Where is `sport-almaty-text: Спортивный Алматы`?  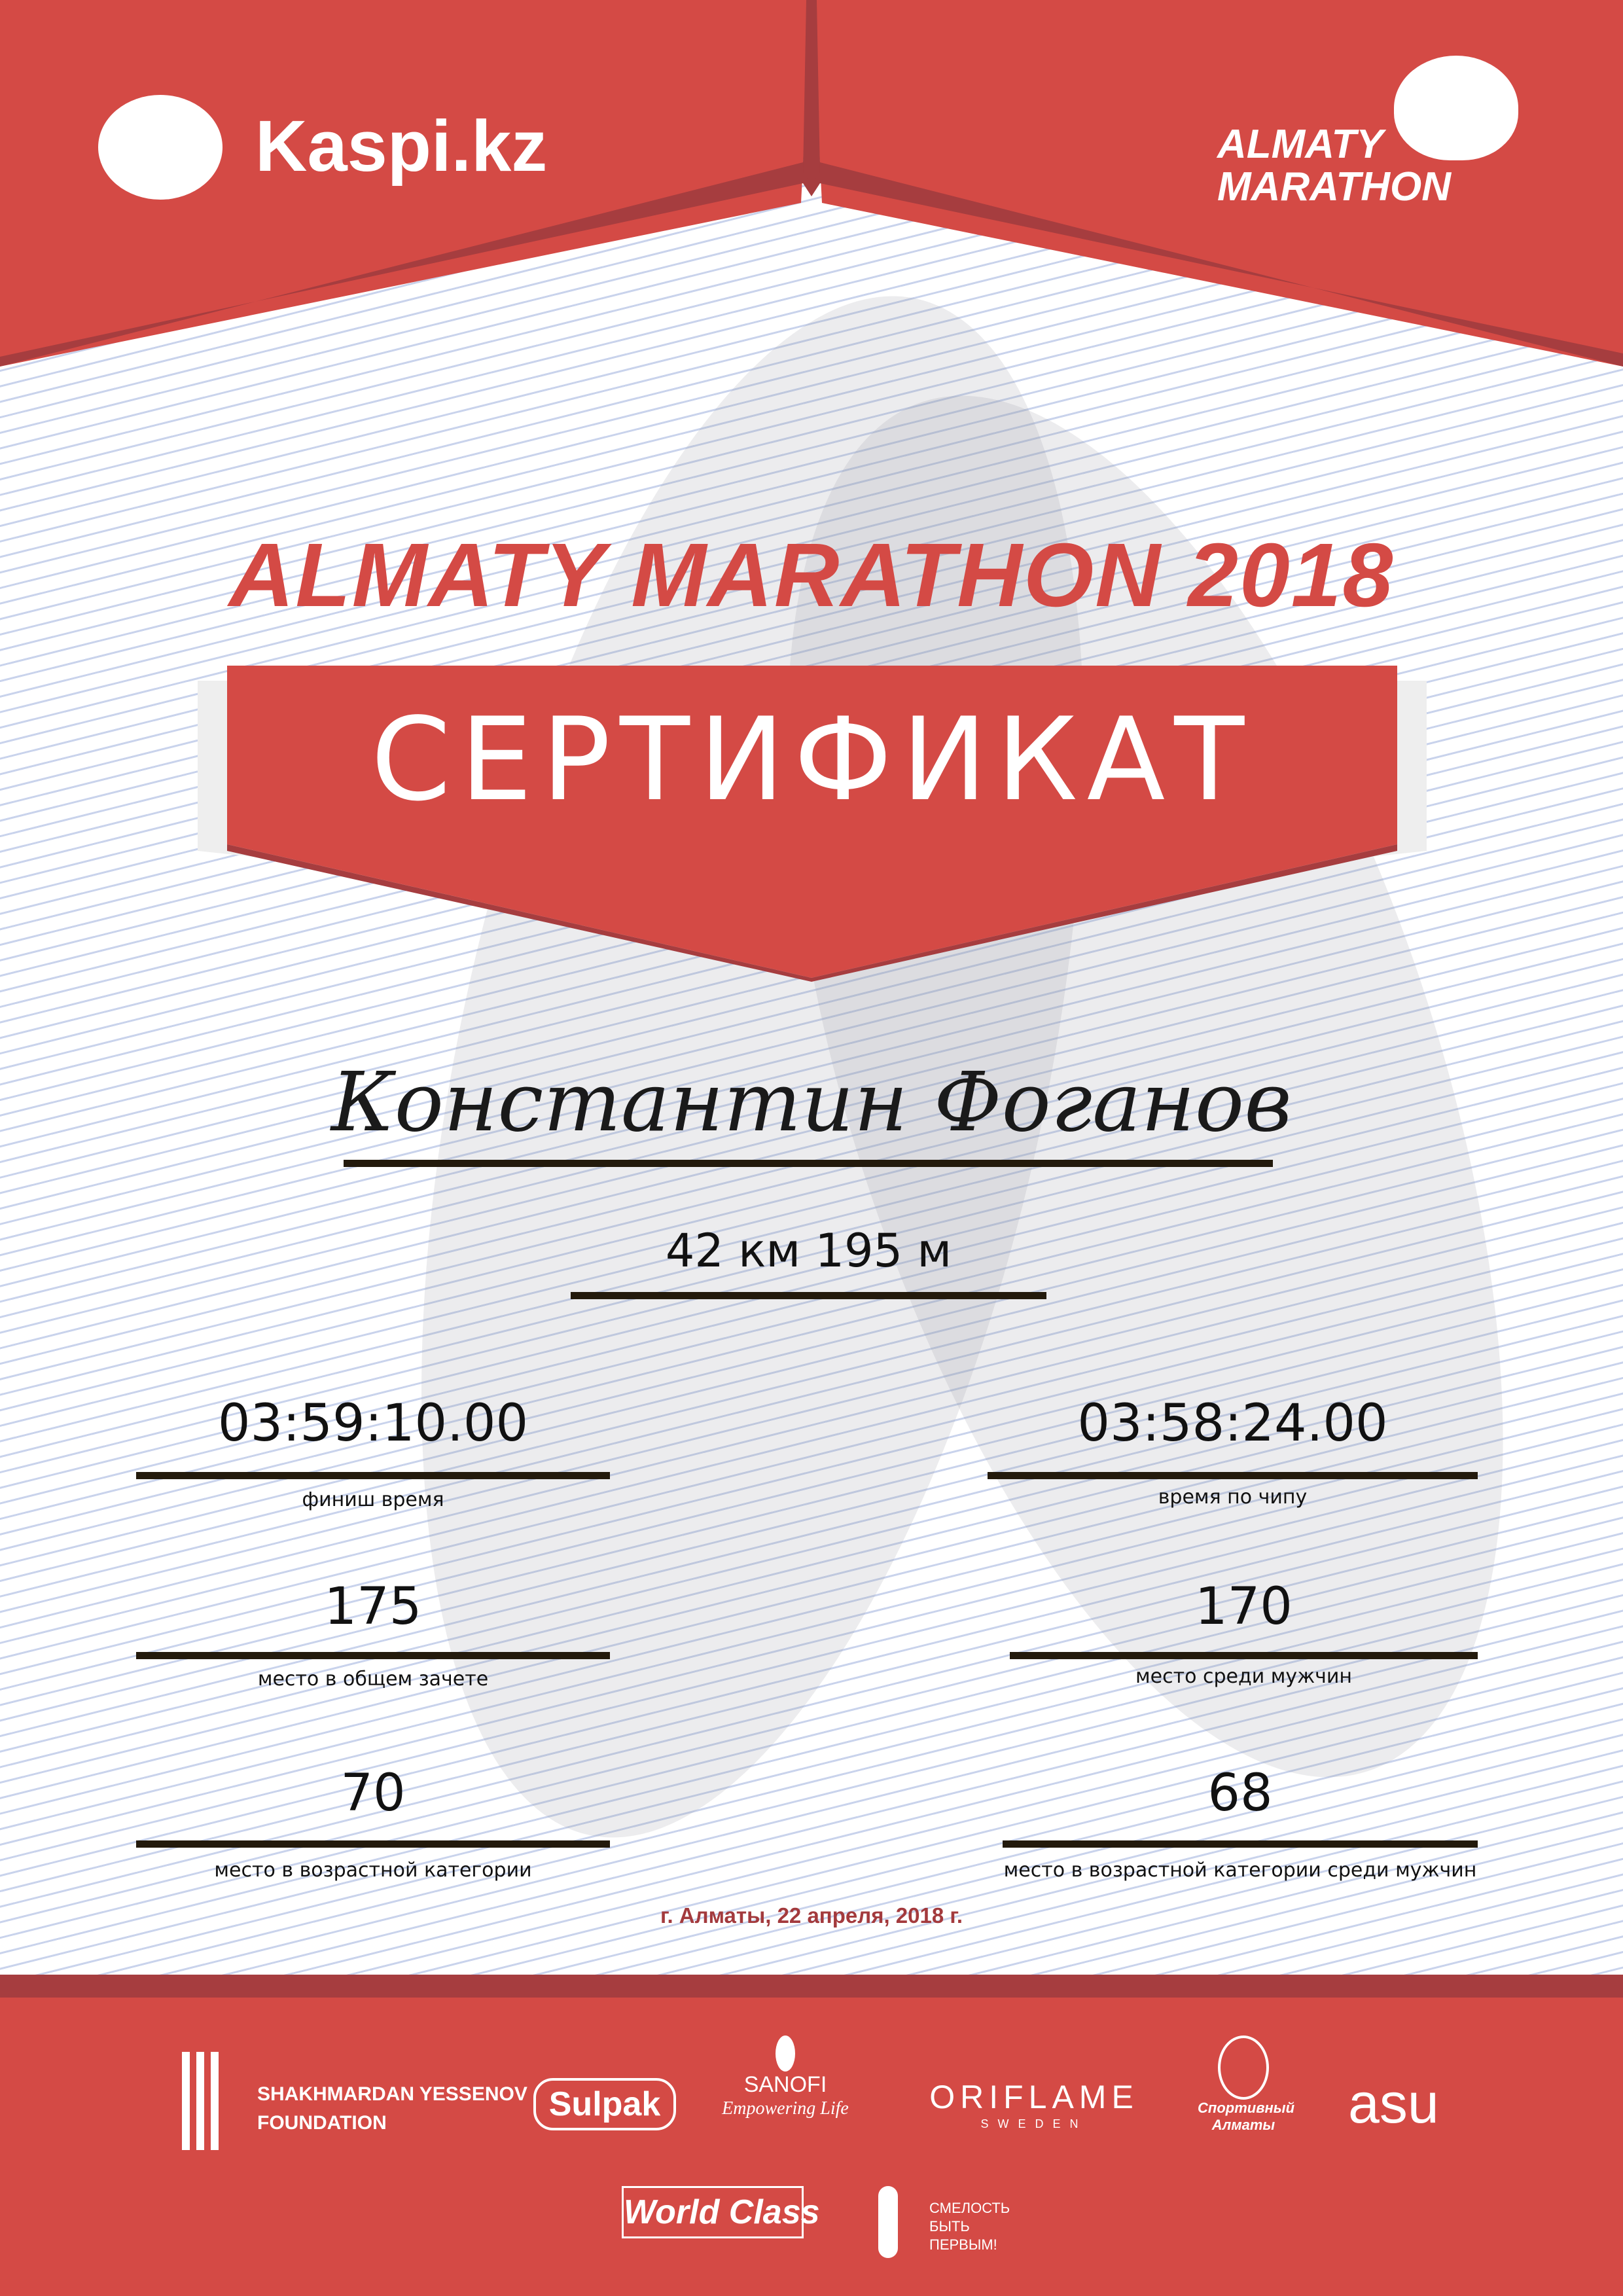
sport-almaty-text: Спортивный Алматы is located at coordinates (1246, 2116).